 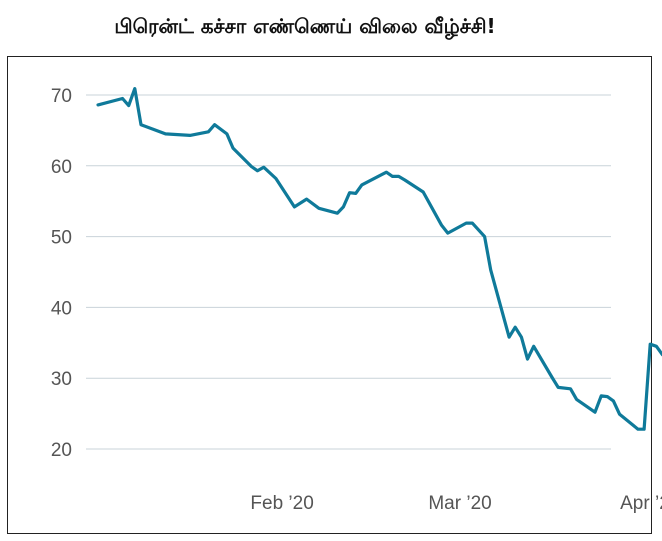 What do you see at coordinates (61, 450) in the screenshot?
I see `y-tick-label: 20` at bounding box center [61, 450].